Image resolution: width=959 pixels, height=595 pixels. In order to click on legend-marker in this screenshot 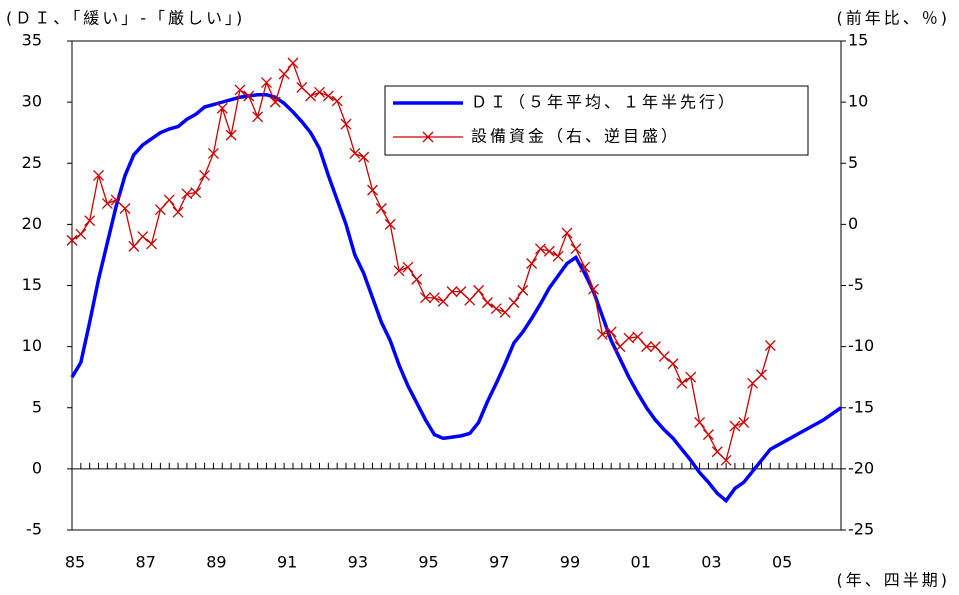, I will do `click(428, 137)`.